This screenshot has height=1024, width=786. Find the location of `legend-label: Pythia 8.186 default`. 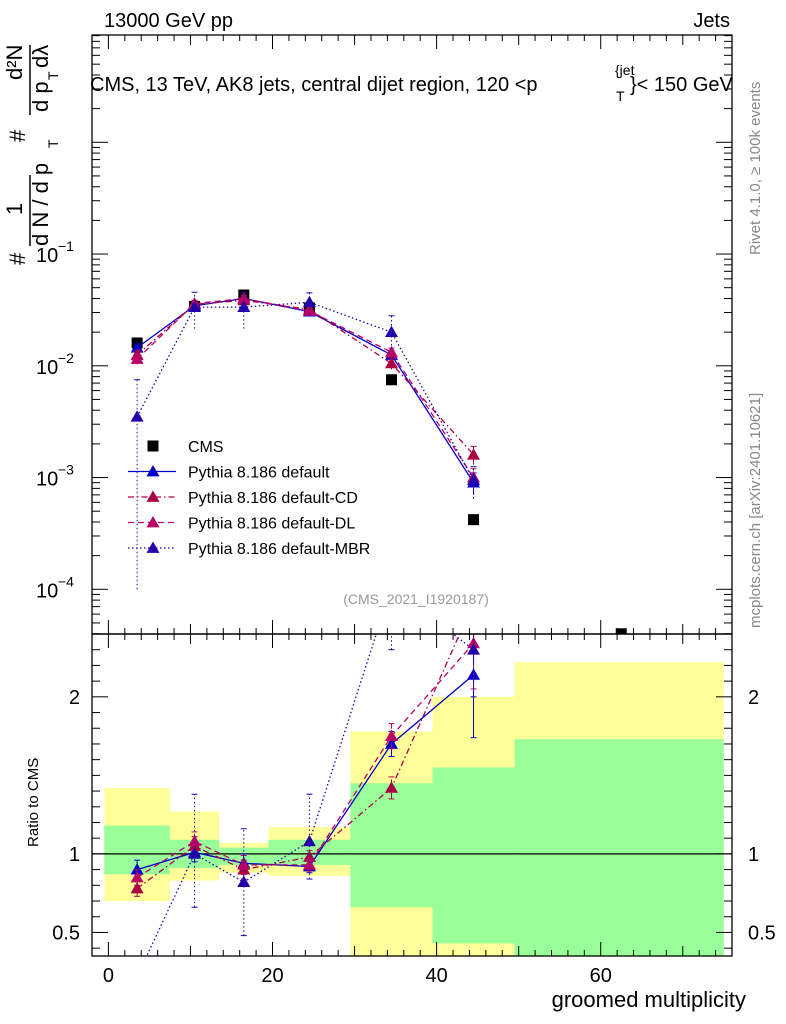

legend-label: Pythia 8.186 default is located at coordinates (259, 473).